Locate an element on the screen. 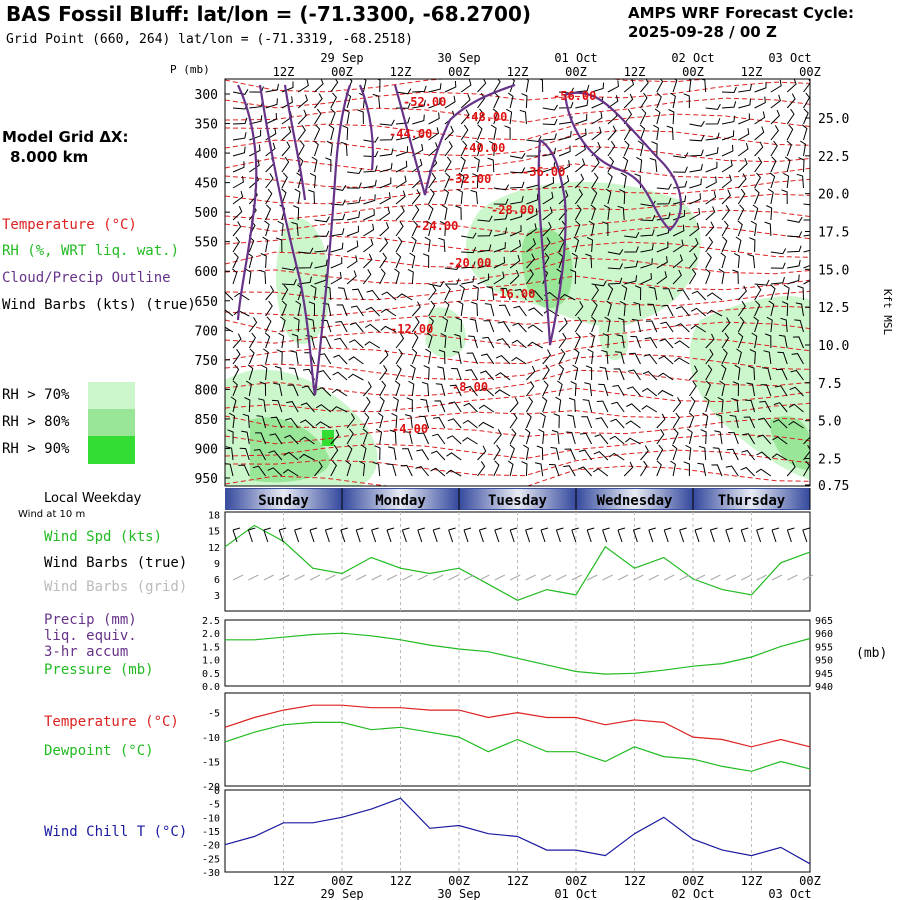  wind-speed-tick-label: 15 is located at coordinates (214, 532).